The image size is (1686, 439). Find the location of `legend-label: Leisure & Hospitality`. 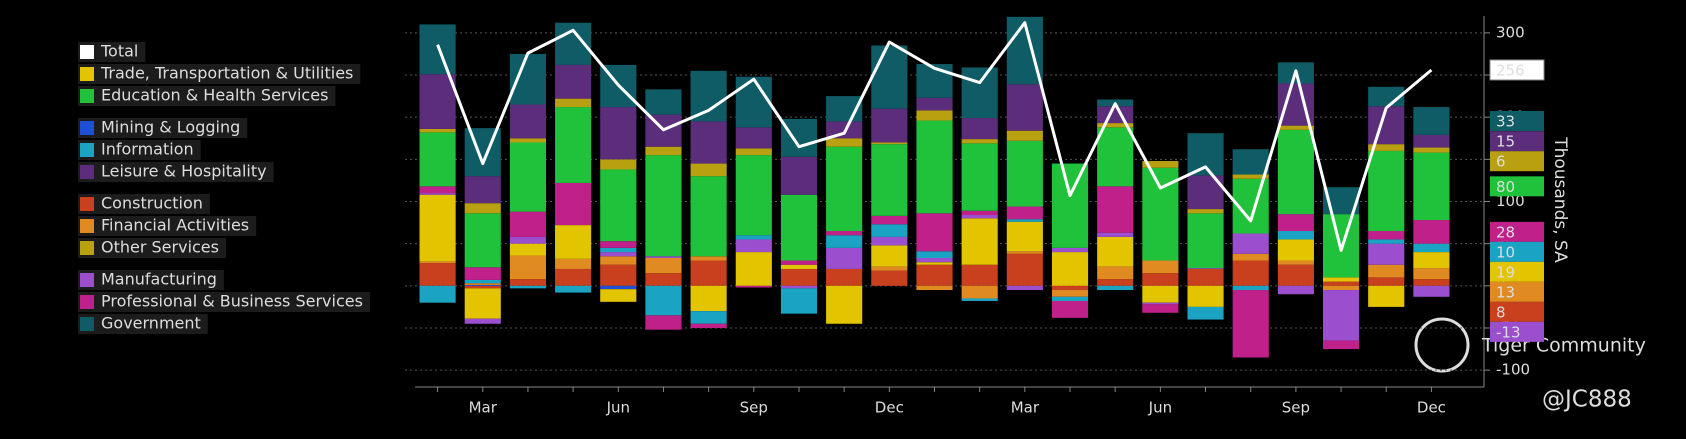

legend-label: Leisure & Hospitality is located at coordinates (184, 171).